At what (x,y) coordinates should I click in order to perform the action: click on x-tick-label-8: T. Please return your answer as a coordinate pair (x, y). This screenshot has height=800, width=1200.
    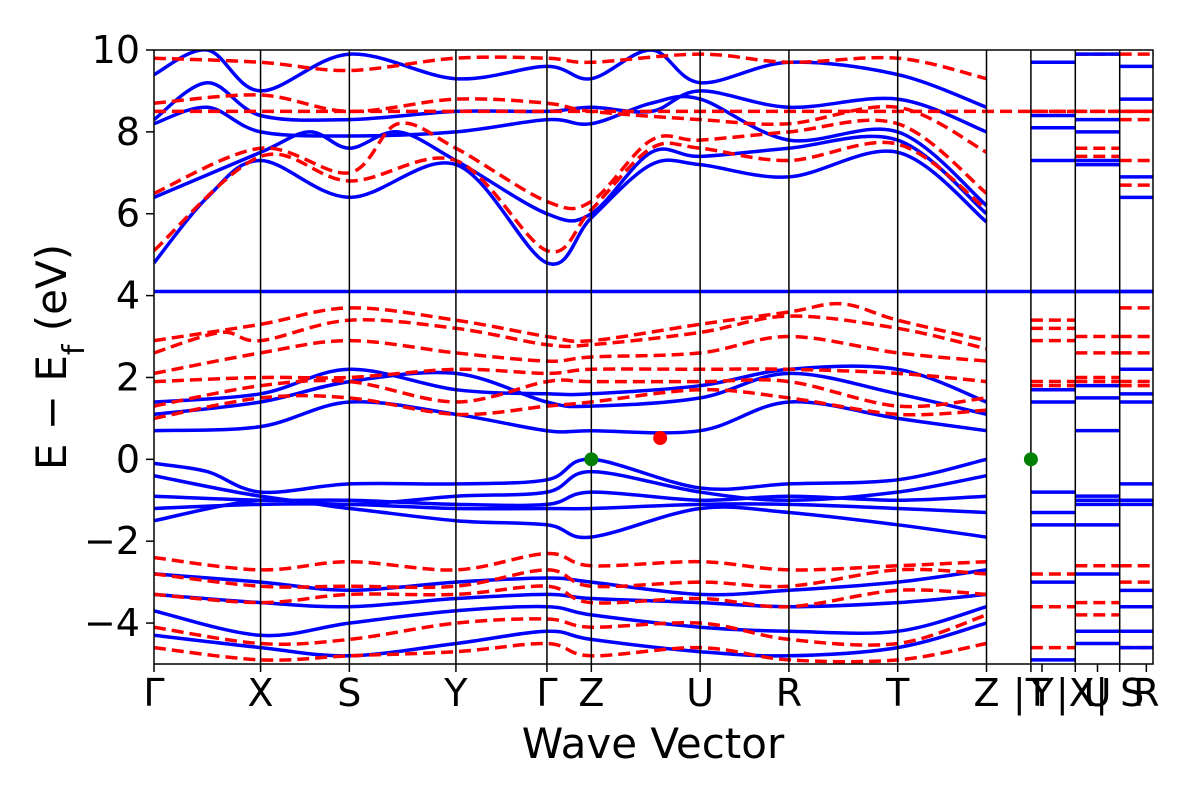
    Looking at the image, I should click on (897, 693).